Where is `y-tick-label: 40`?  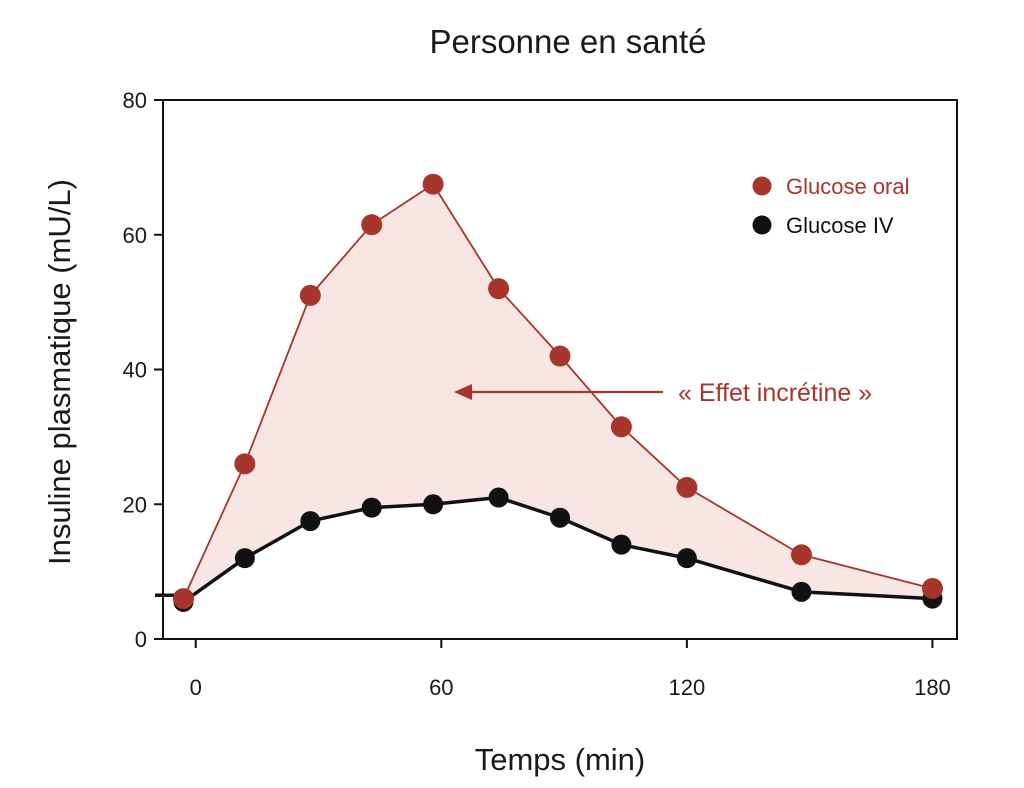
y-tick-label: 40 is located at coordinates (135, 370).